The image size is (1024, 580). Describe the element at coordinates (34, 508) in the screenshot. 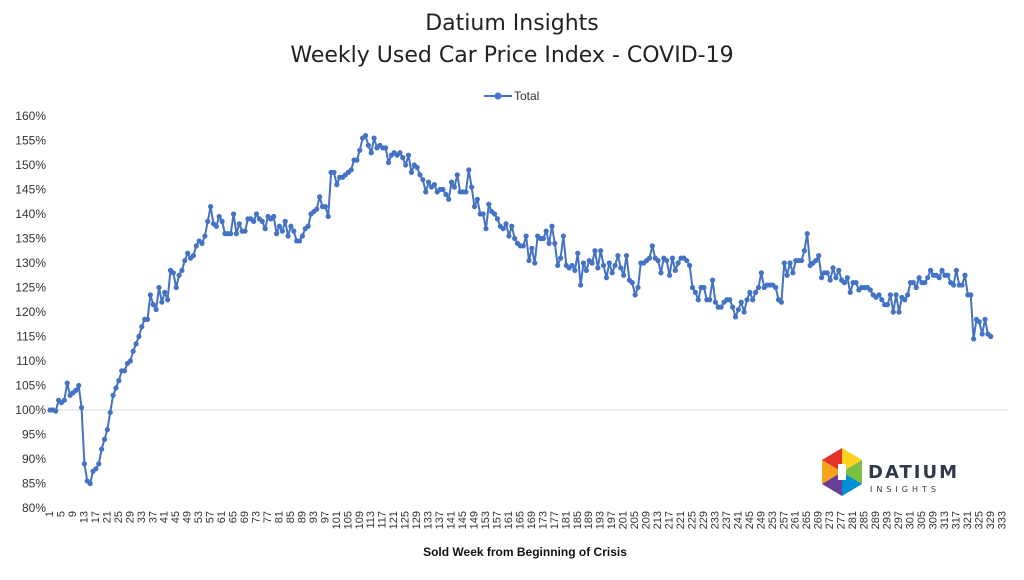

I see `y-tick-label: 80%` at that location.